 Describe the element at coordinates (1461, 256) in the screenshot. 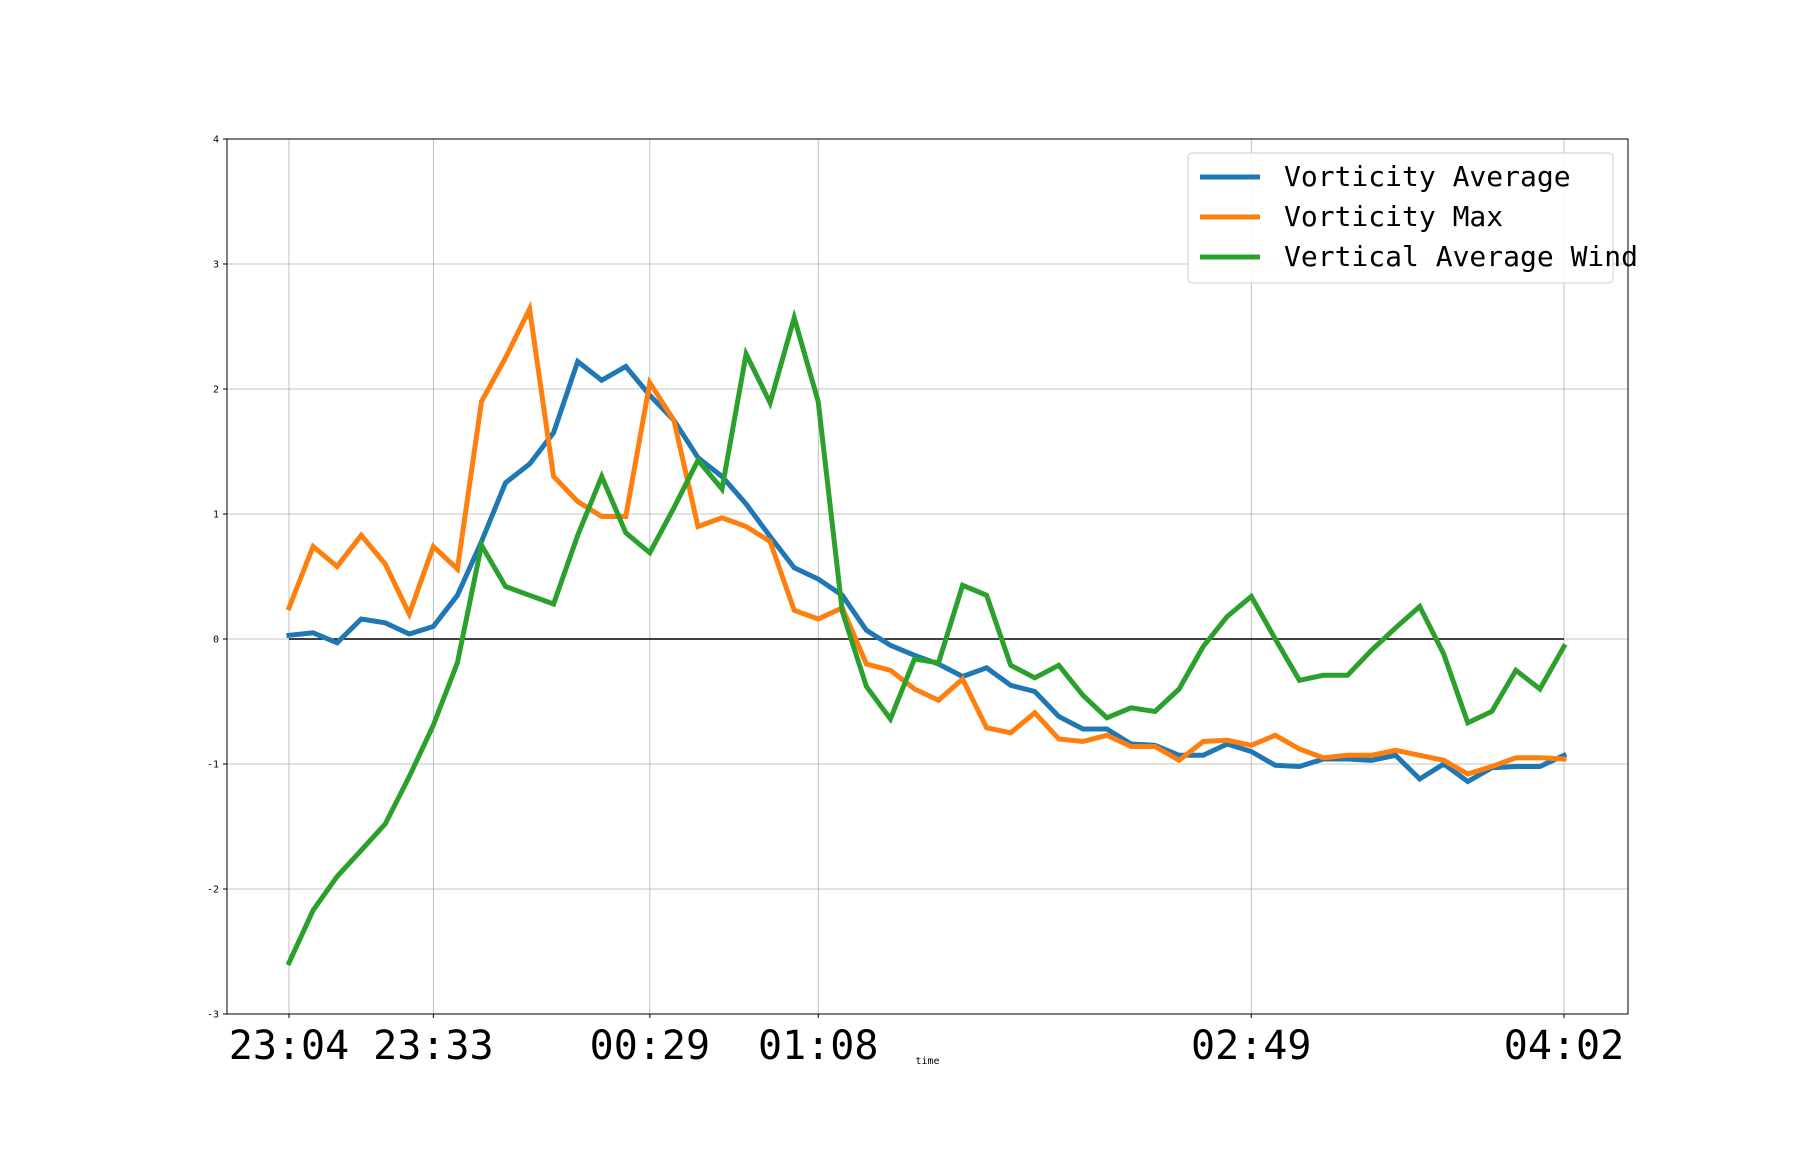

I see `legend-label: Vertical Average Wind` at that location.